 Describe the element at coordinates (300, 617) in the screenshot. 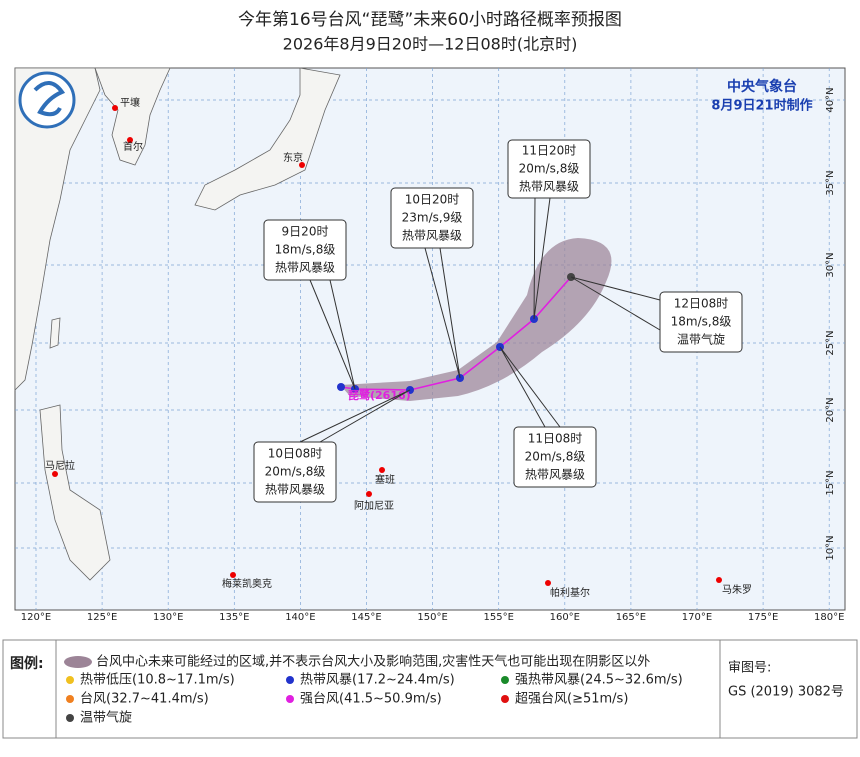

I see `lon-label: 140°E` at that location.